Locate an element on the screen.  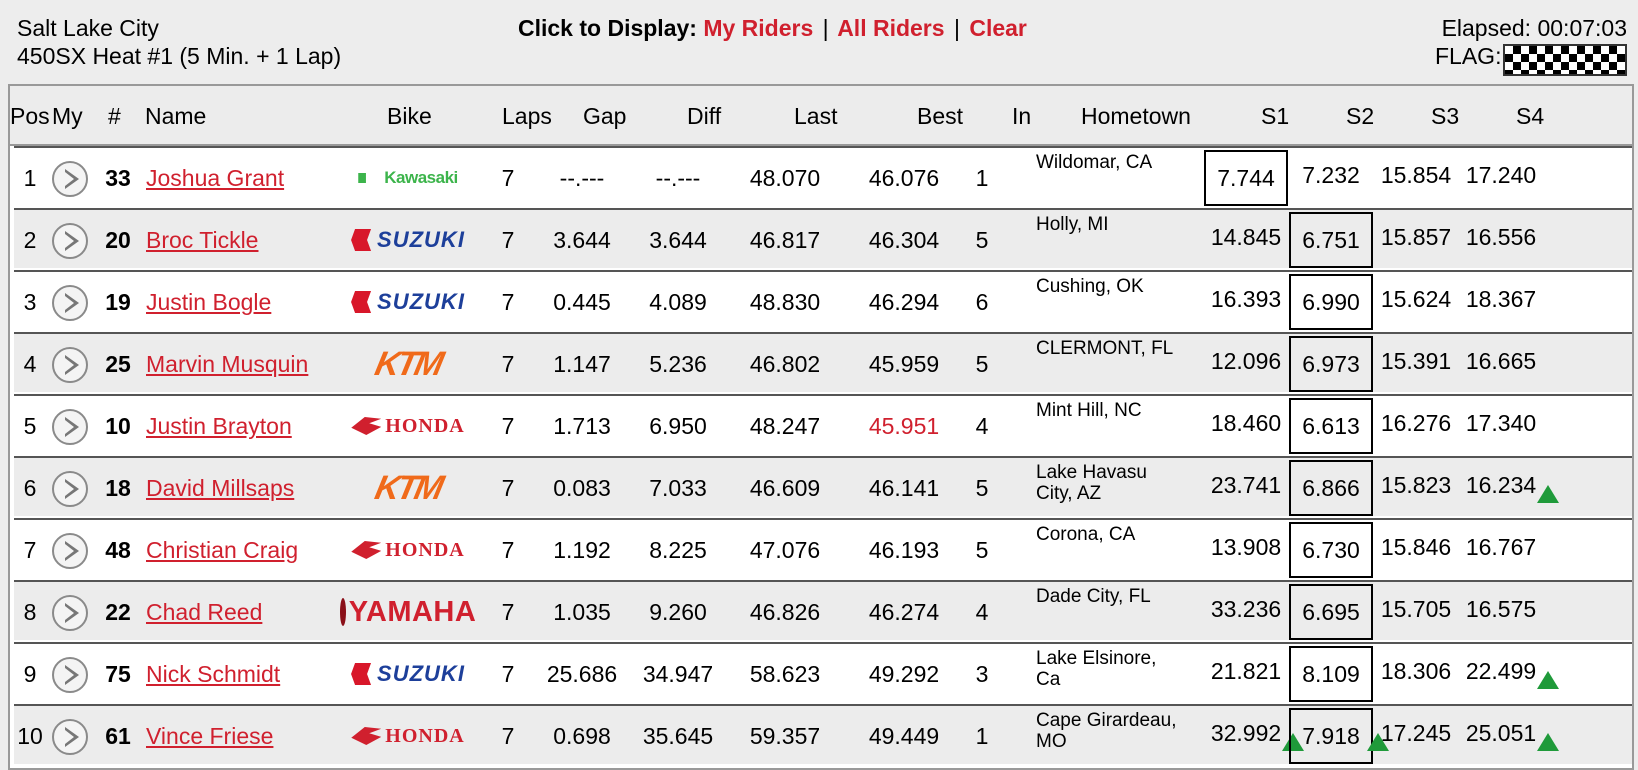
sector-s2-cell: 7.918 is located at coordinates (1331, 736).